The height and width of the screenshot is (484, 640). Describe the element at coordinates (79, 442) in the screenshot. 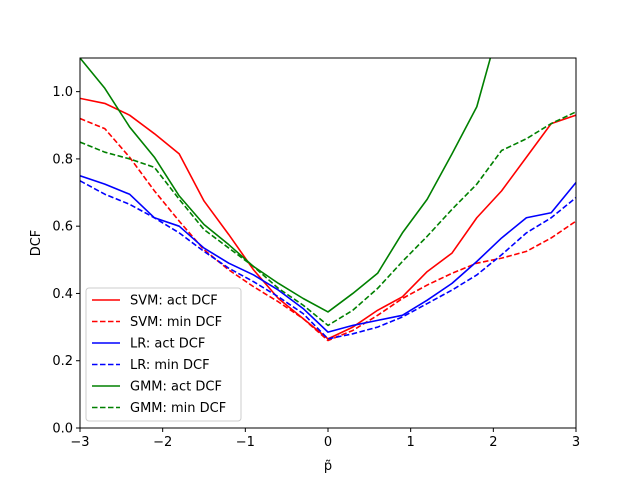

I see `x-tick-label: −3` at that location.